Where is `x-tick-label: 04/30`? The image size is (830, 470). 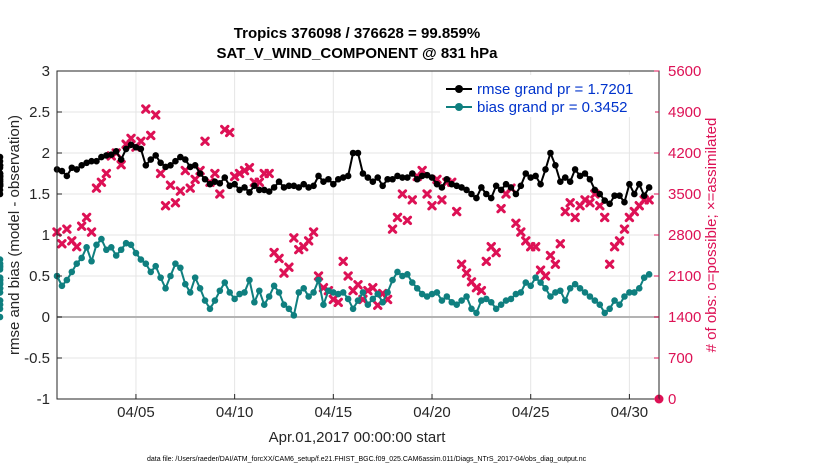
x-tick-label: 04/30 is located at coordinates (630, 412).